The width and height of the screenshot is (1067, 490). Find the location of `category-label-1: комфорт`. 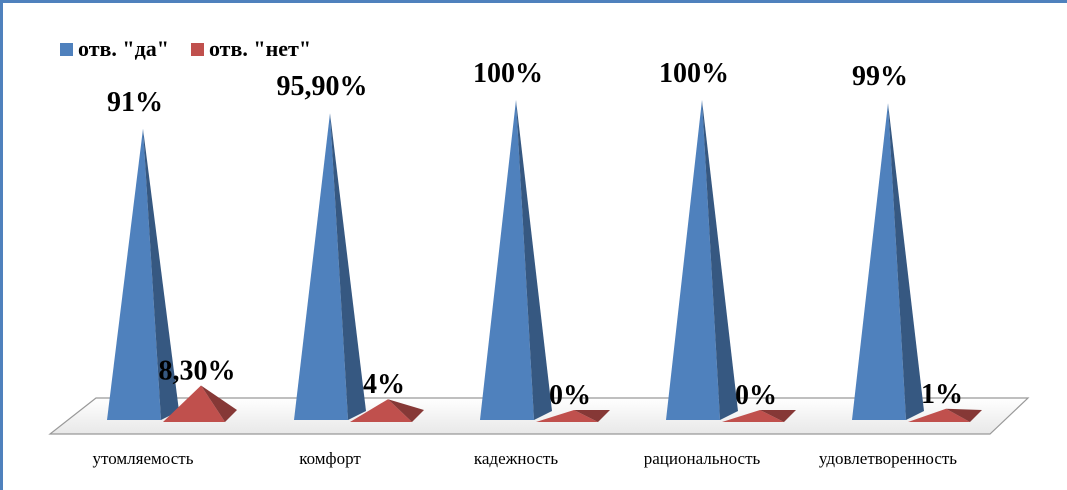

category-label-1: комфорт is located at coordinates (330, 458).